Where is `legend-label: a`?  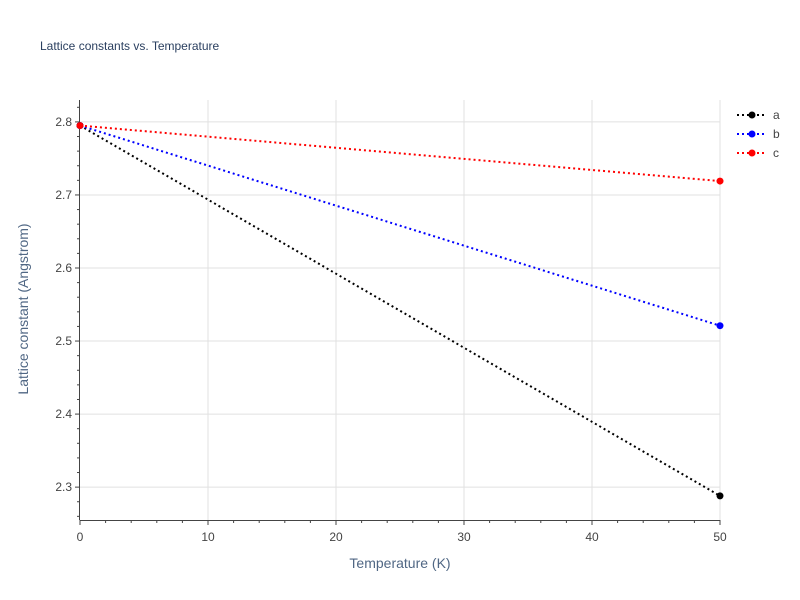 legend-label: a is located at coordinates (776, 115).